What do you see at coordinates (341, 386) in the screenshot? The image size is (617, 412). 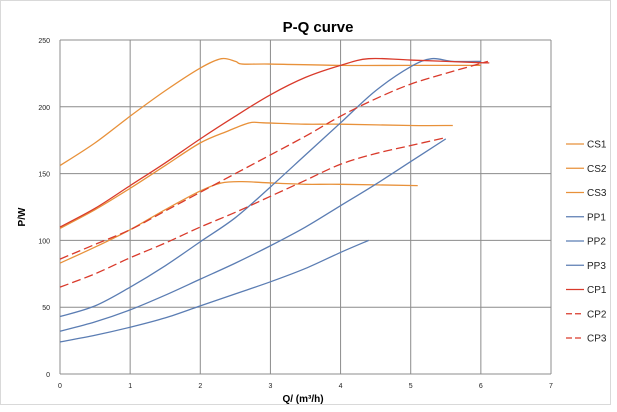 I see `x-tick-label: 4` at bounding box center [341, 386].